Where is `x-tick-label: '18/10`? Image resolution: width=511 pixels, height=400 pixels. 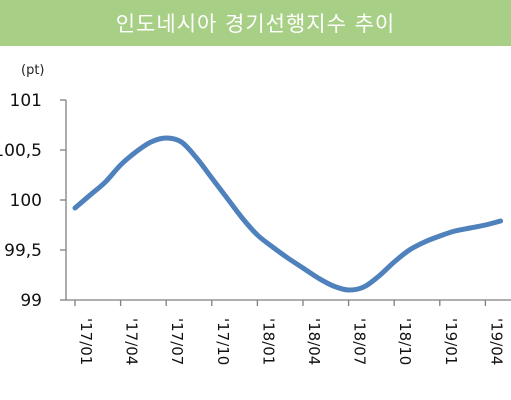
x-tick-label: '18/10 is located at coordinates (405, 341).